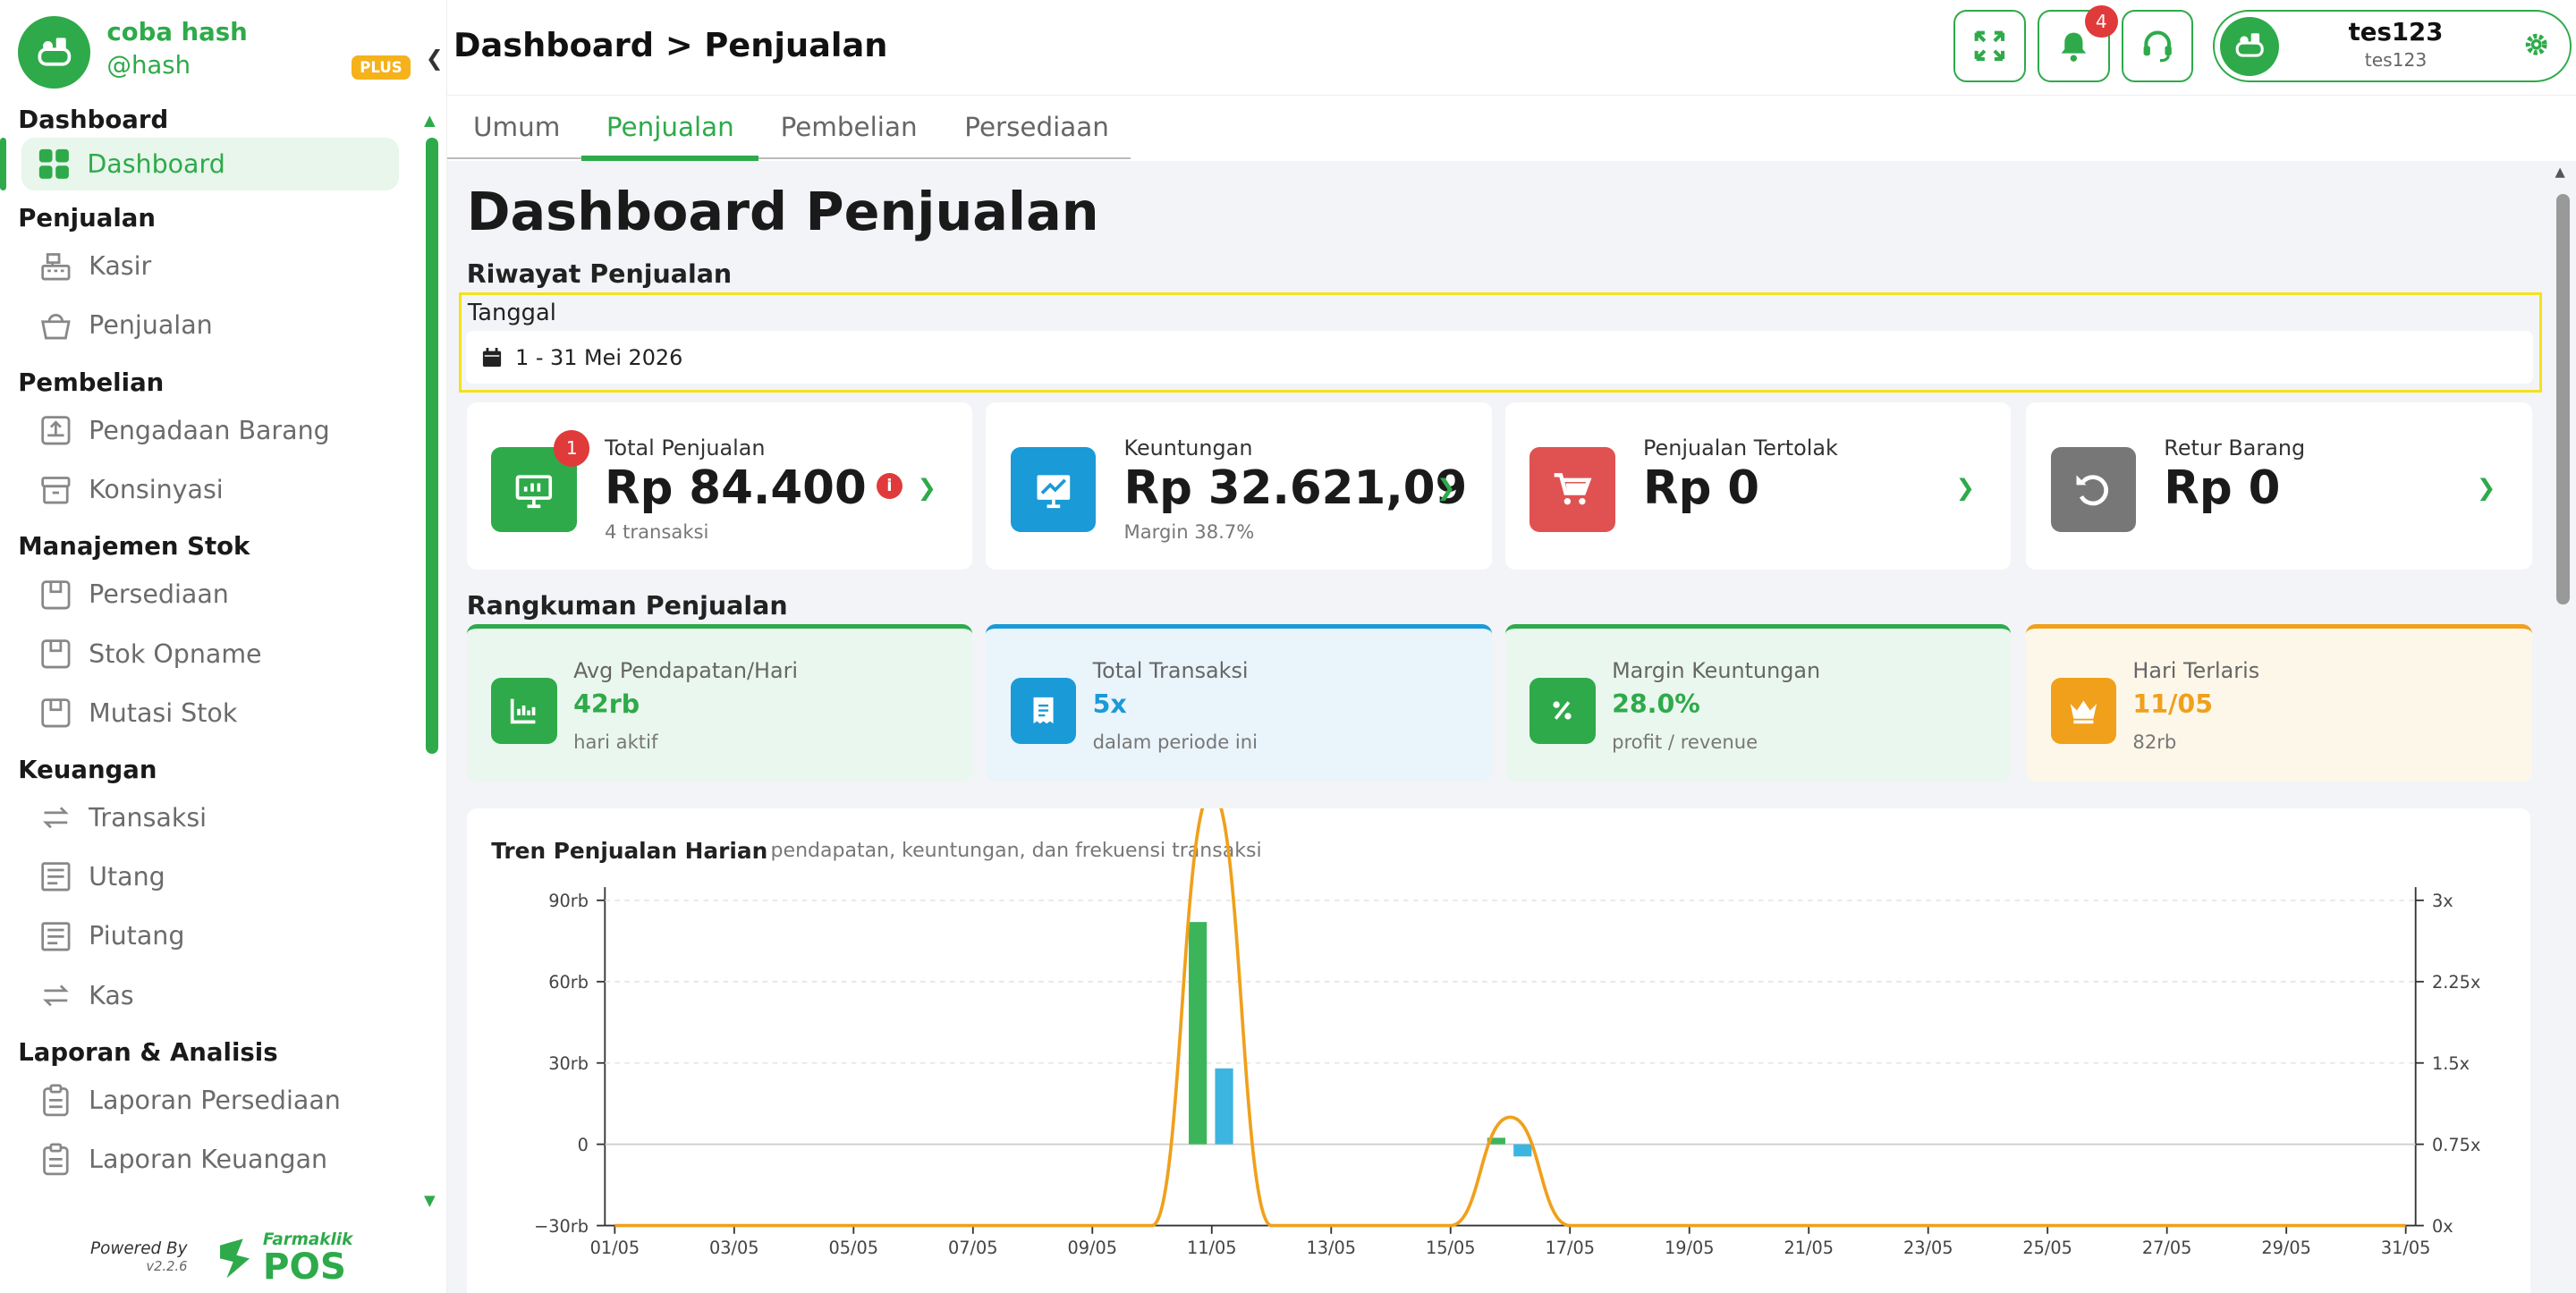 The width and height of the screenshot is (2576, 1293). I want to click on brand: coba hash @hash PLUS ❮, so click(231, 53).